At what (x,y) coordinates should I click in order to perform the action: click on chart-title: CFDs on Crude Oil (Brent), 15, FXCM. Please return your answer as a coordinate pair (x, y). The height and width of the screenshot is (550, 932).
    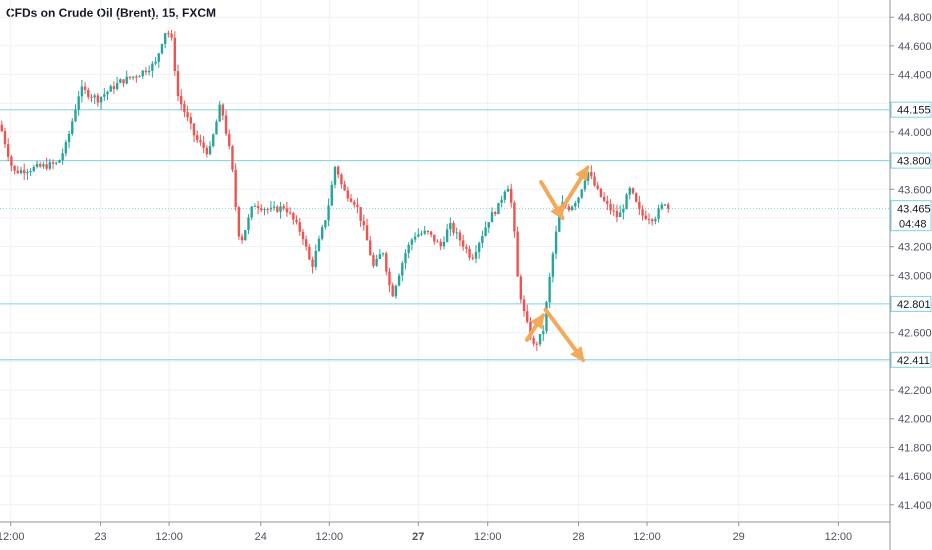
    Looking at the image, I should click on (111, 13).